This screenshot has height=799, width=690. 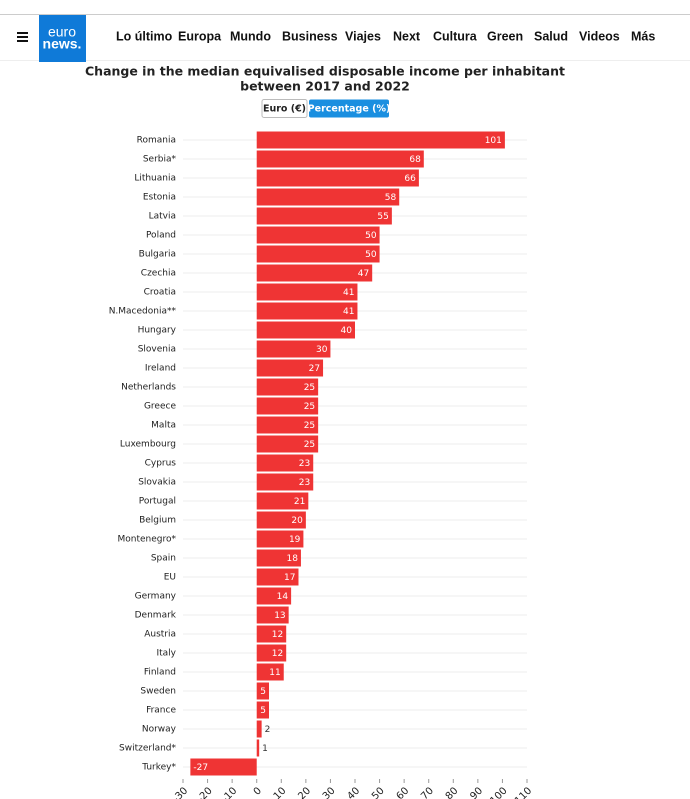 I want to click on y-tick-label: Estonia, so click(x=159, y=198).